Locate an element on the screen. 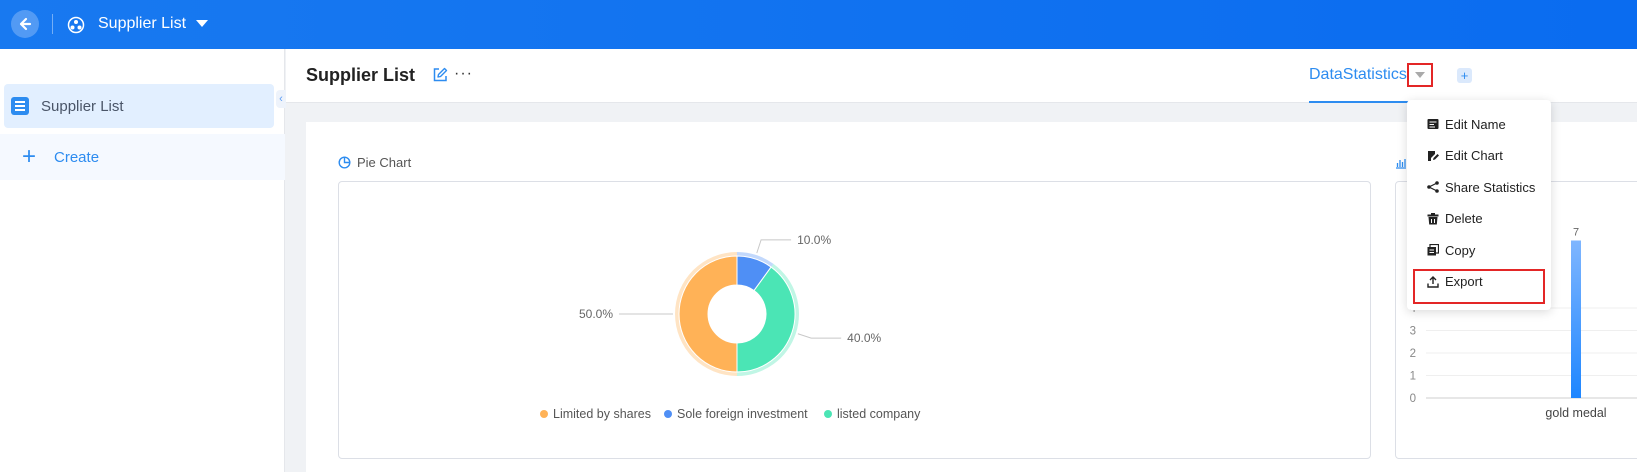  menu-item-label: Edit Chart is located at coordinates (1474, 155).